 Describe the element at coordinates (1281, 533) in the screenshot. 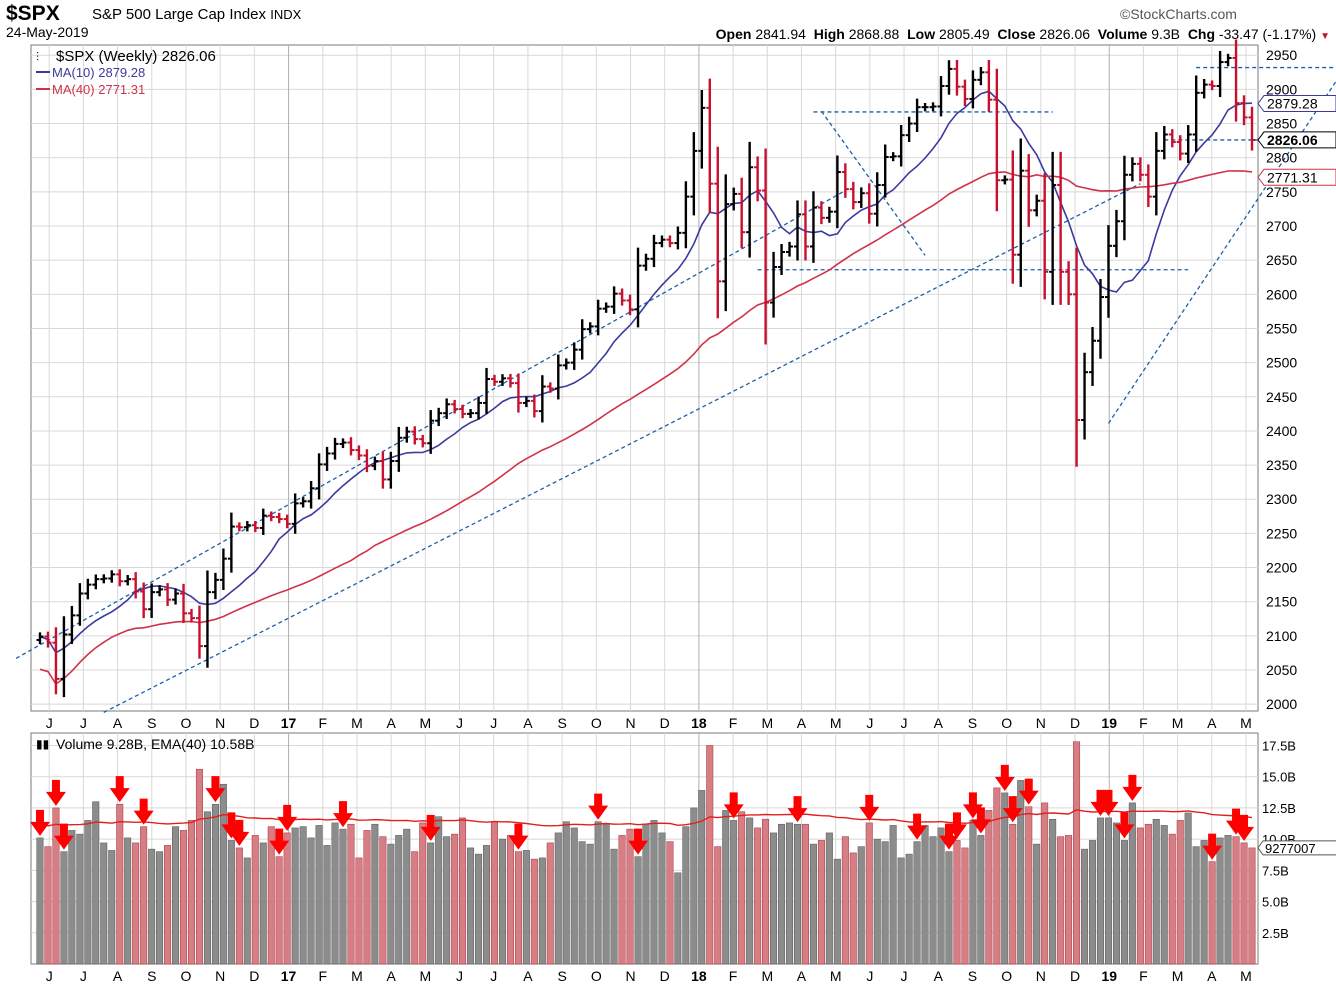

I see `price-tick-label: 2250` at that location.